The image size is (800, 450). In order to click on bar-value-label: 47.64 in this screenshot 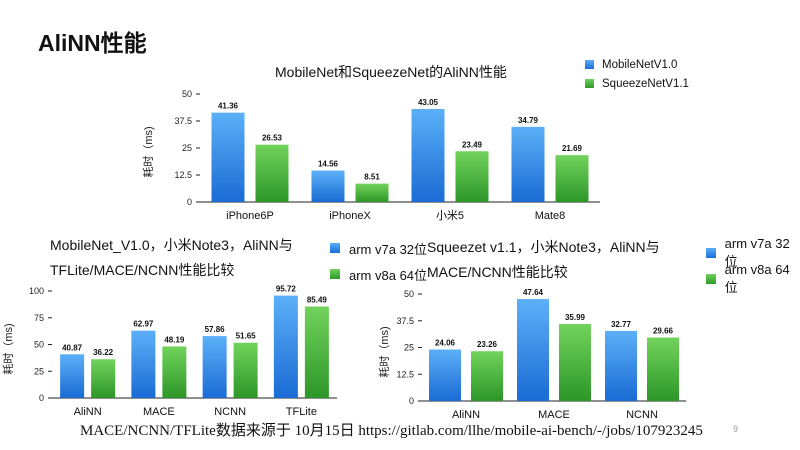, I will do `click(533, 292)`.